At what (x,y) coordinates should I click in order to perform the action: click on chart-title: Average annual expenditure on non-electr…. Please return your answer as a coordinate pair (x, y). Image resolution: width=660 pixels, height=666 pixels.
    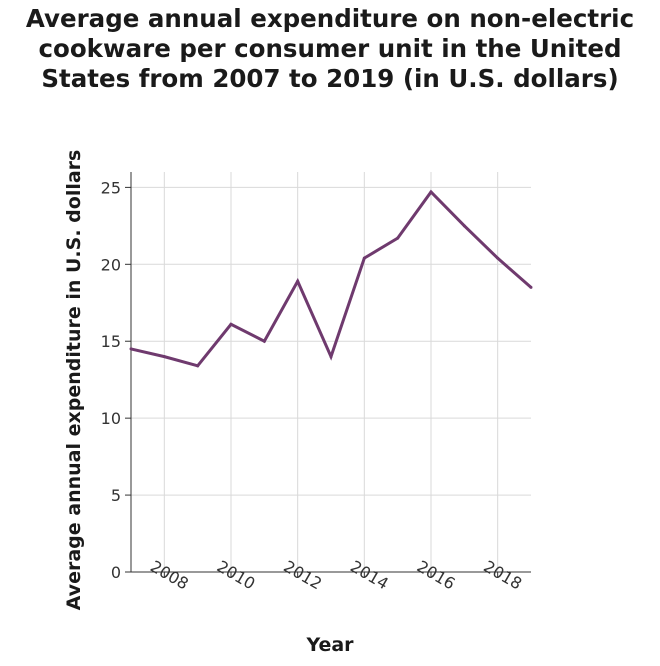
    Looking at the image, I should click on (330, 49).